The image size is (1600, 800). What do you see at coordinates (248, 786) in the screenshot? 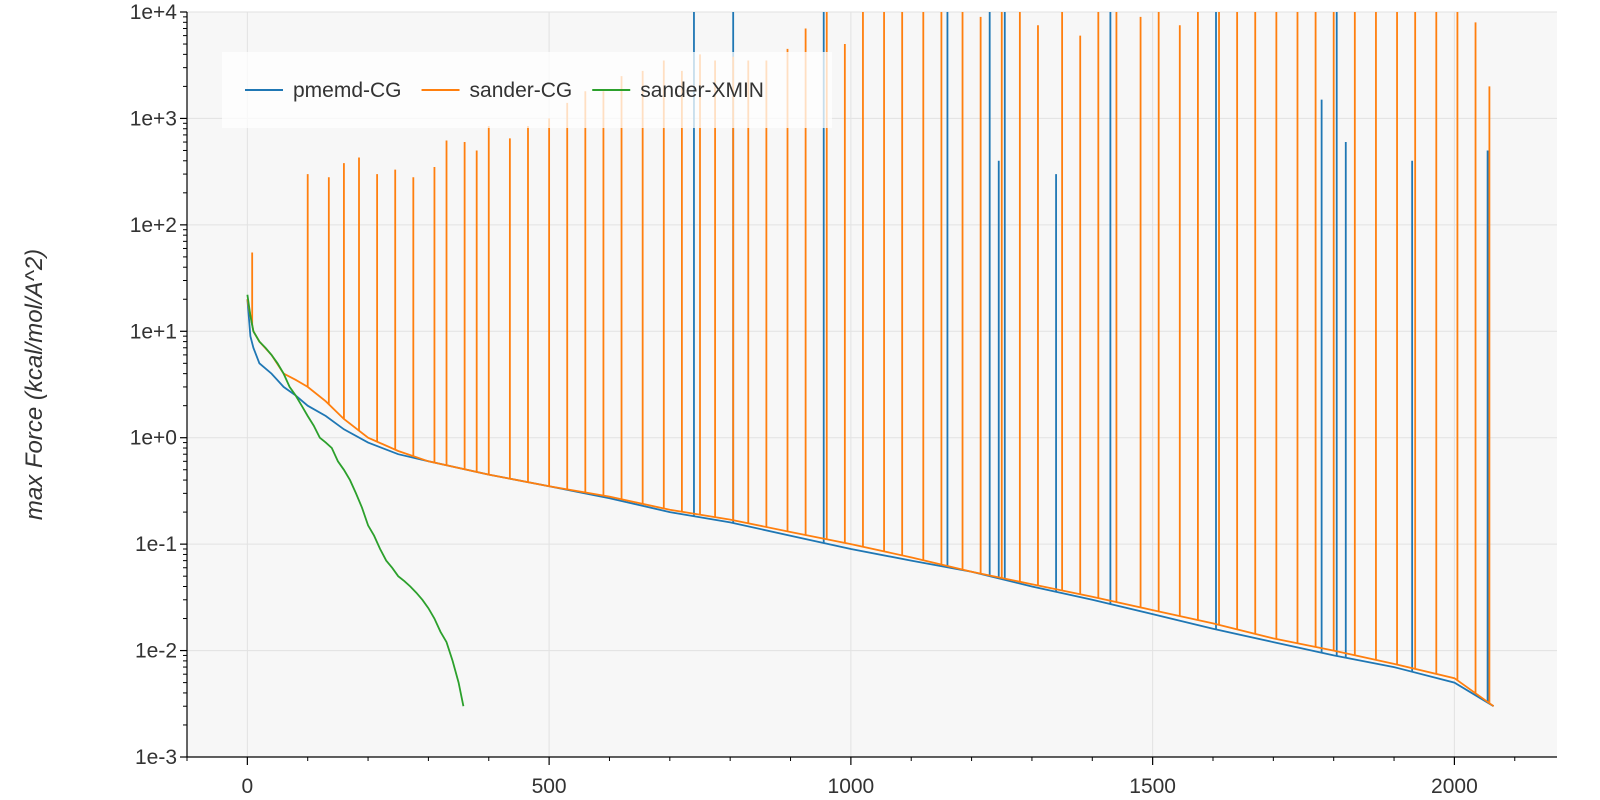
I see `x-tick-label: 0` at bounding box center [248, 786].